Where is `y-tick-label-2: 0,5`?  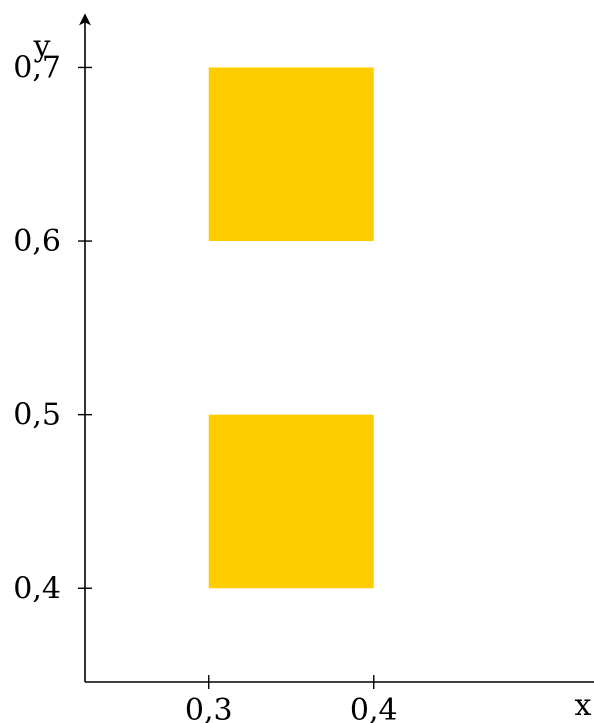 y-tick-label-2: 0,5 is located at coordinates (37, 415).